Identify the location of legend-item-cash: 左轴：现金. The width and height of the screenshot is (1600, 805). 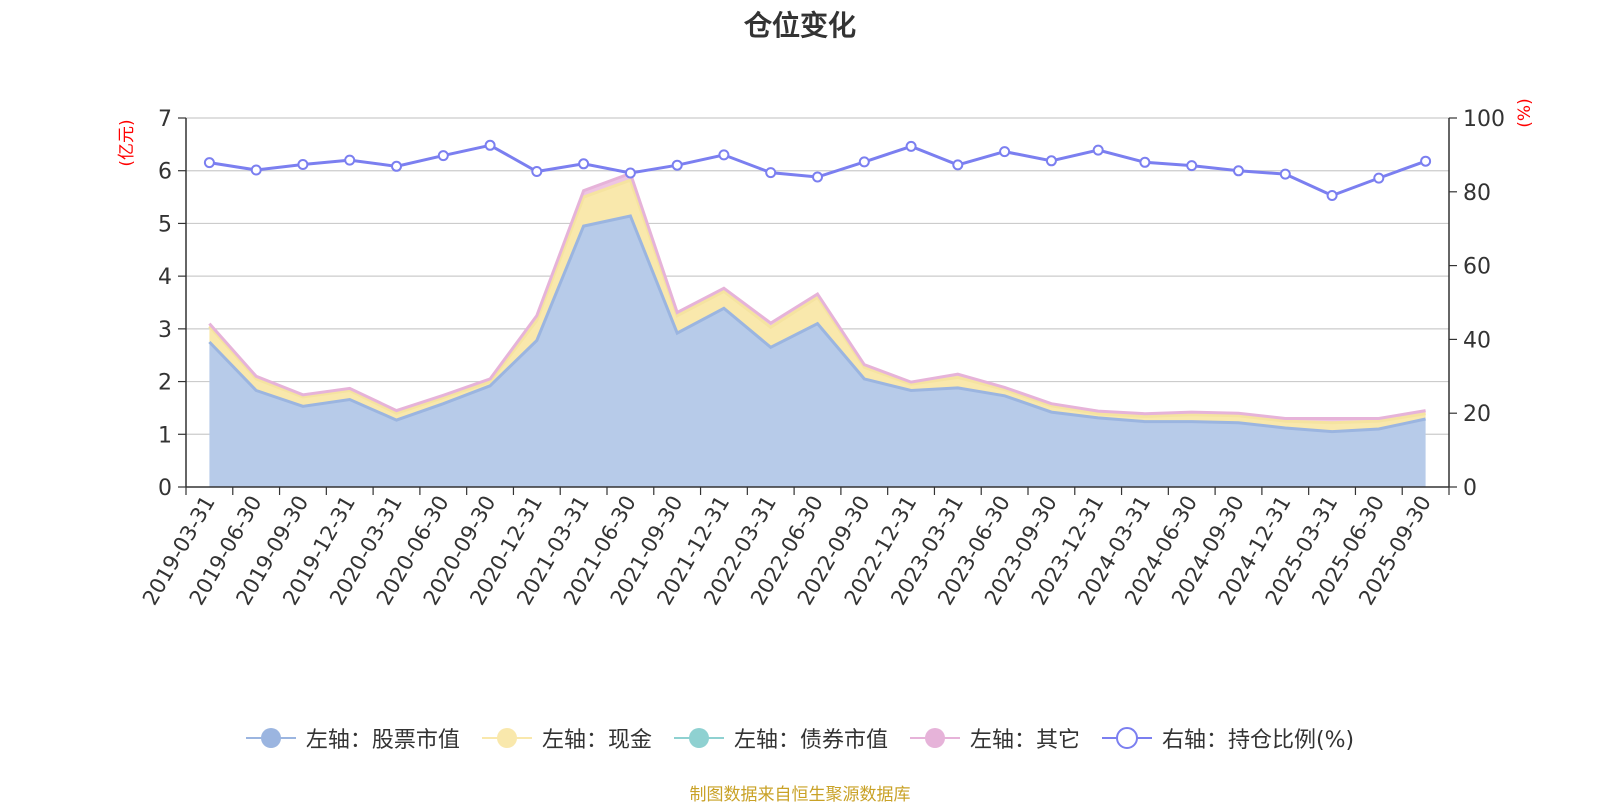
(566, 738).